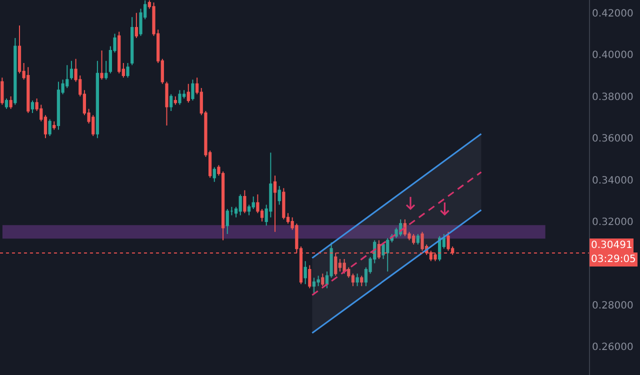 This screenshot has height=375, width=640. I want to click on y-tick-label: 0.38000, so click(613, 97).